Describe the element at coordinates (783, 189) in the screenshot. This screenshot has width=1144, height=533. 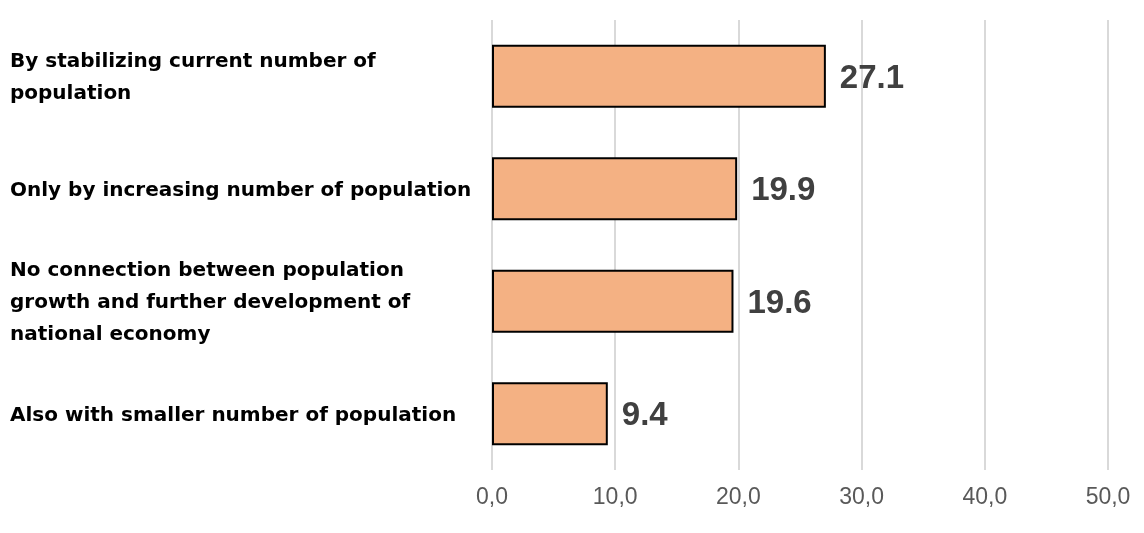
I see `data-label: 19.9` at that location.